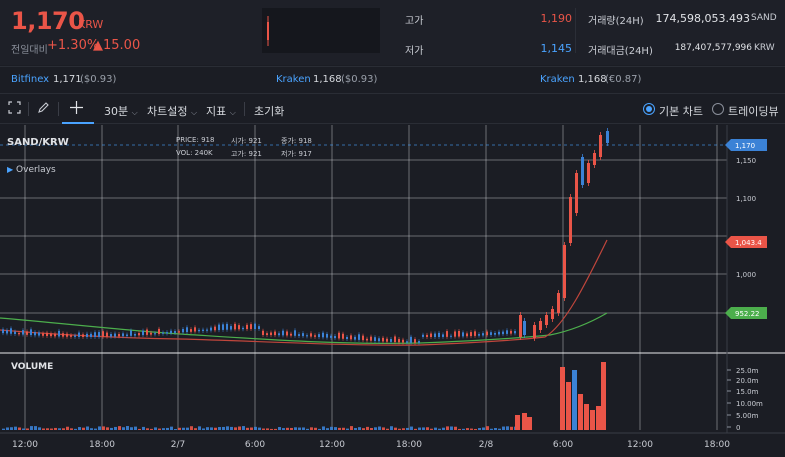 The width and height of the screenshot is (785, 457). Describe the element at coordinates (649, 109) in the screenshot. I see `basic-chart-radio` at that location.